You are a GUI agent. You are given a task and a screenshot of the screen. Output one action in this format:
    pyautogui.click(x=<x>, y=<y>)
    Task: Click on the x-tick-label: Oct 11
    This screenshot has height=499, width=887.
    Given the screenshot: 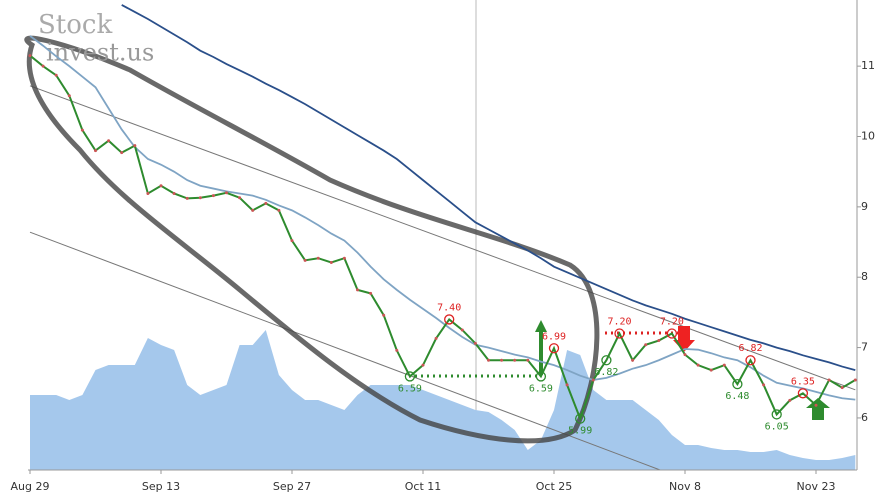 What is the action you would take?
    pyautogui.click(x=423, y=486)
    